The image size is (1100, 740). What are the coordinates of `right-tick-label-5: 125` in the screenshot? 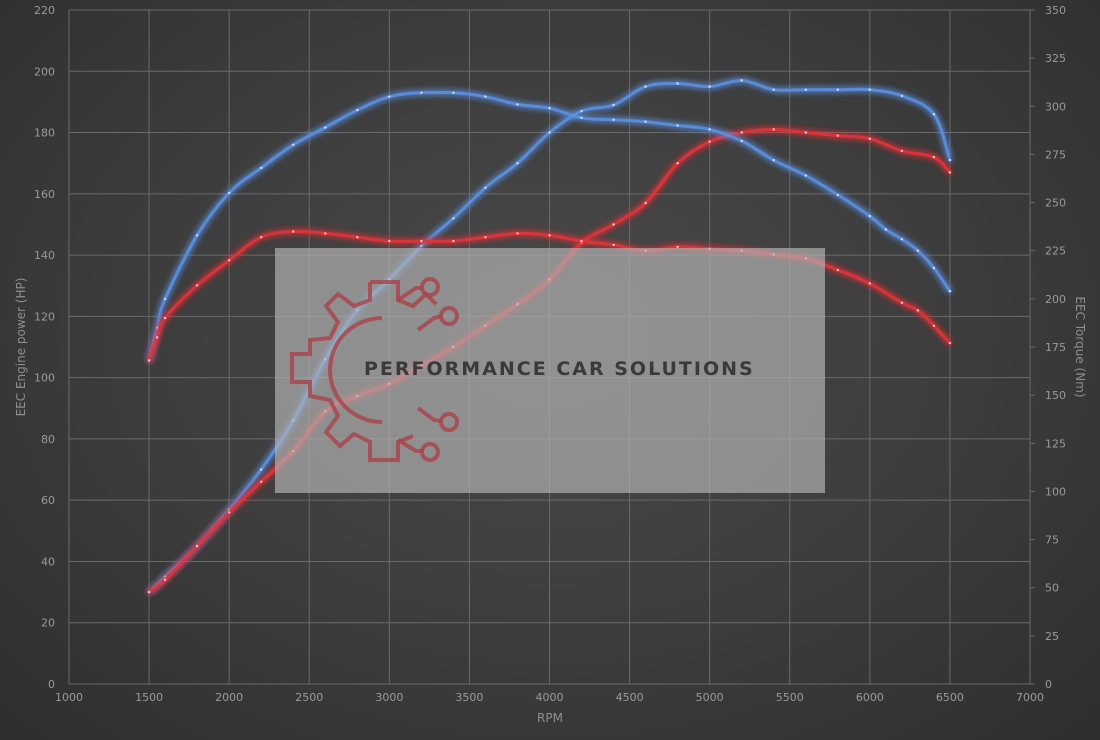 It's located at (1055, 443).